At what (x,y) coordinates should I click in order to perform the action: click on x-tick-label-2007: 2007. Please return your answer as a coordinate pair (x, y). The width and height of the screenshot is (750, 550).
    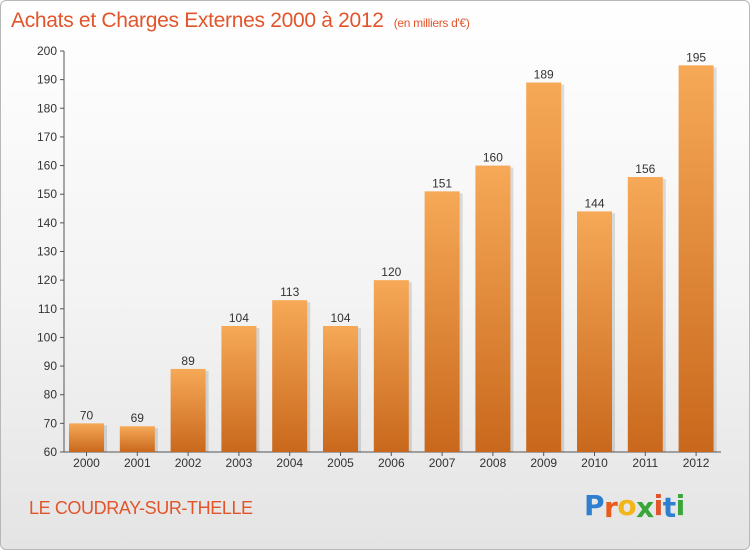
    Looking at the image, I should click on (442, 463).